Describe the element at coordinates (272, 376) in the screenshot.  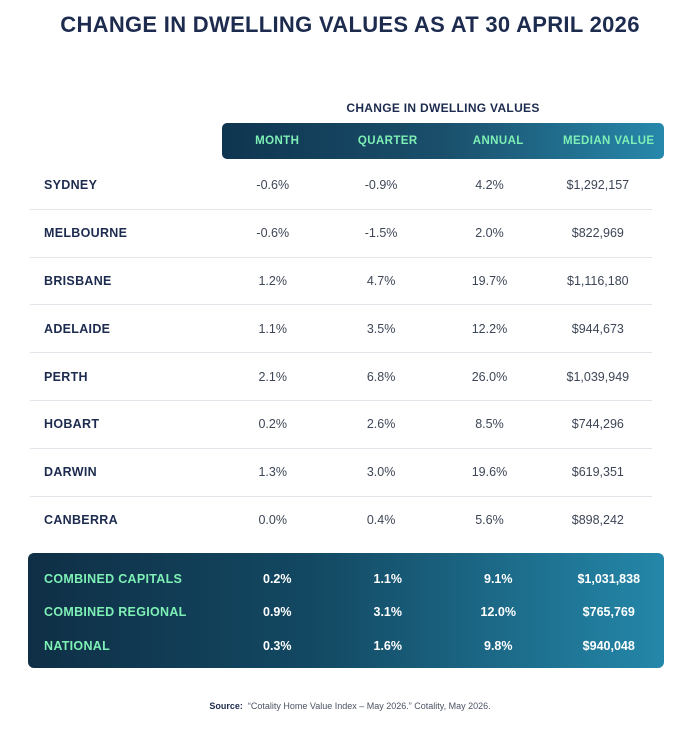
I see `month-change: 2.1%` at that location.